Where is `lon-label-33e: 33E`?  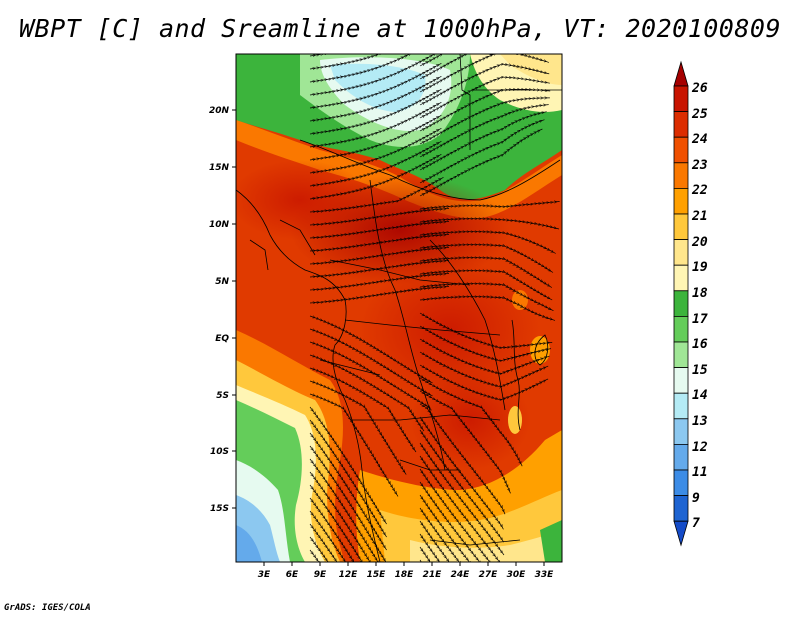
lon-label-33e: 33E is located at coordinates (545, 575).